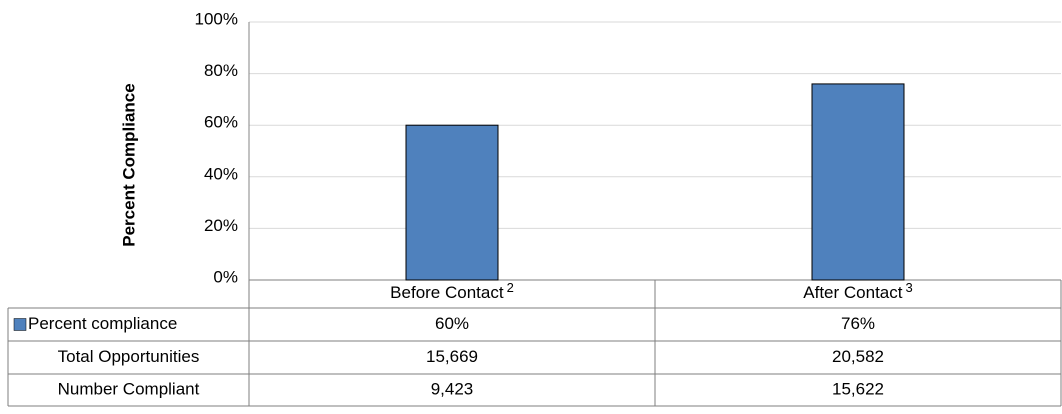 The image size is (1062, 414). I want to click on table-row-label: Number Compliant, so click(129, 388).